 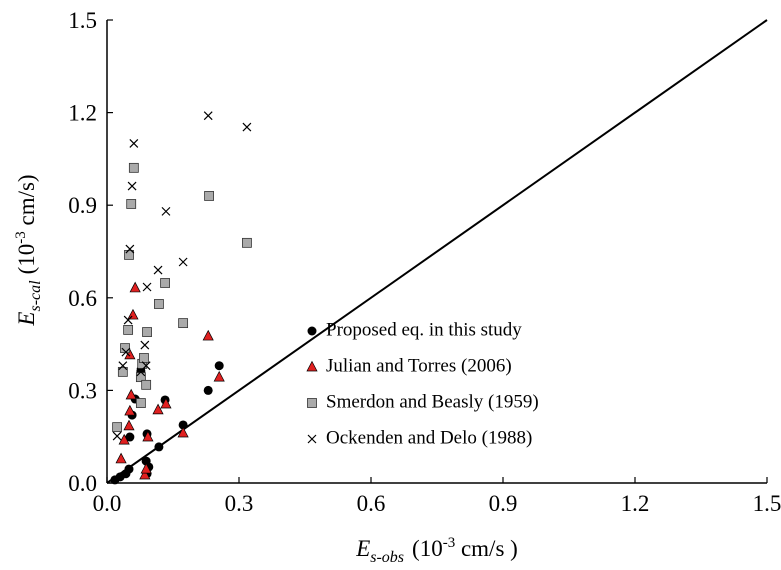 What do you see at coordinates (387, 557) in the screenshot?
I see `x-label-subscript: s-obs` at bounding box center [387, 557].